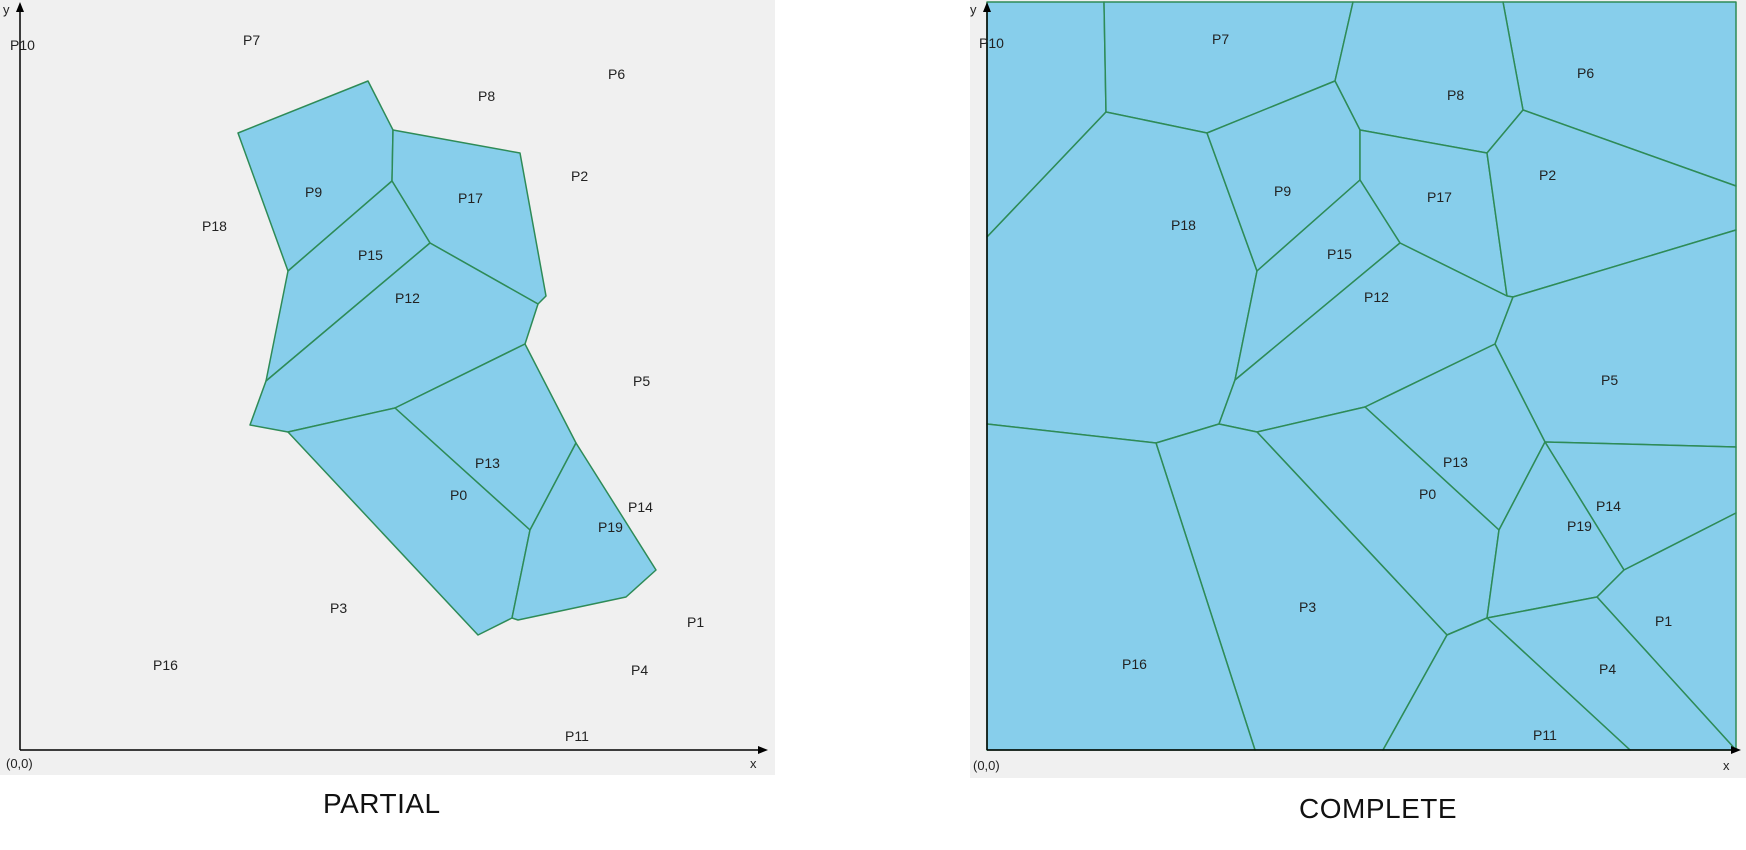  I want to click on complete-caption: COMPLETE, so click(1378, 808).